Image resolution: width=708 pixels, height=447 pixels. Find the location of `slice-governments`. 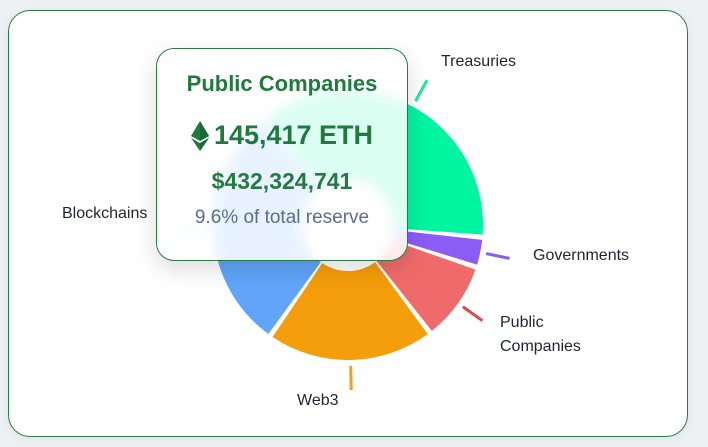

slice-governments is located at coordinates (437, 247).